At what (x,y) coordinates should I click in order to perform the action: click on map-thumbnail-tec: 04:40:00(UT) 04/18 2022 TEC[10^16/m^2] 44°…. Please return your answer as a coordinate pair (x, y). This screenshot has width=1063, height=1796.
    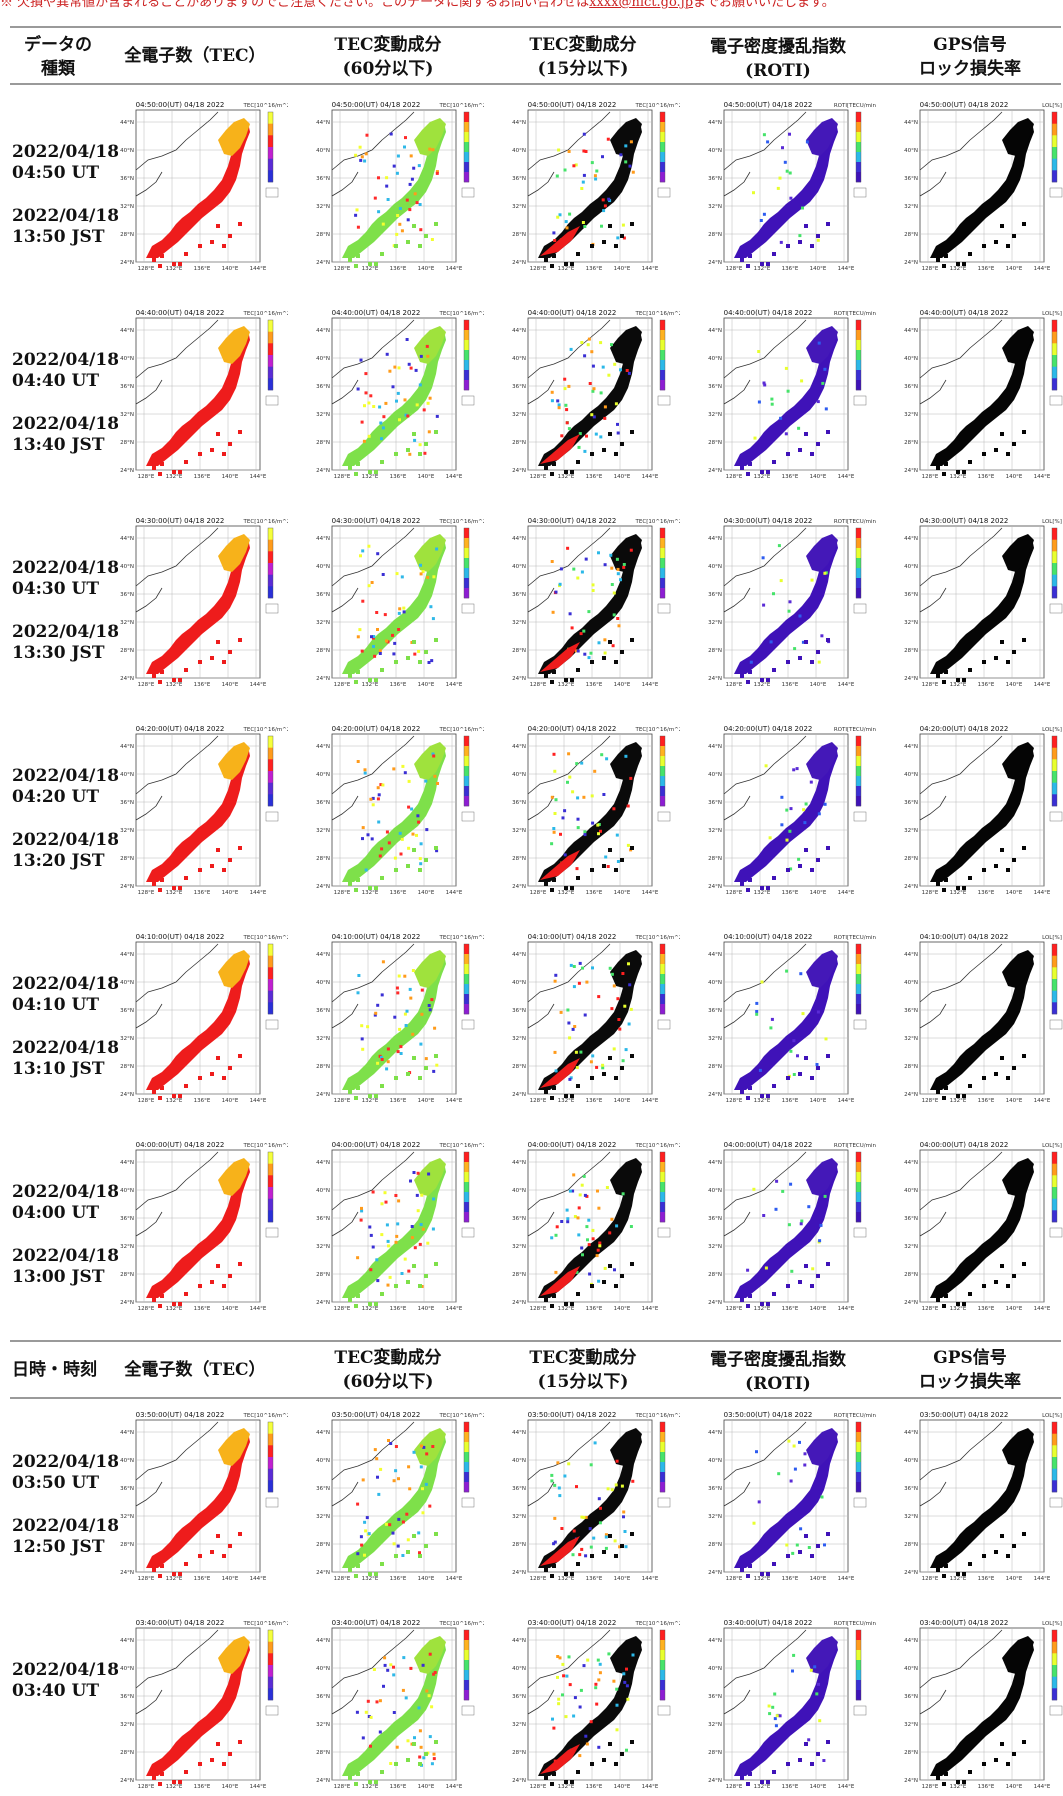
    Looking at the image, I should click on (203, 397).